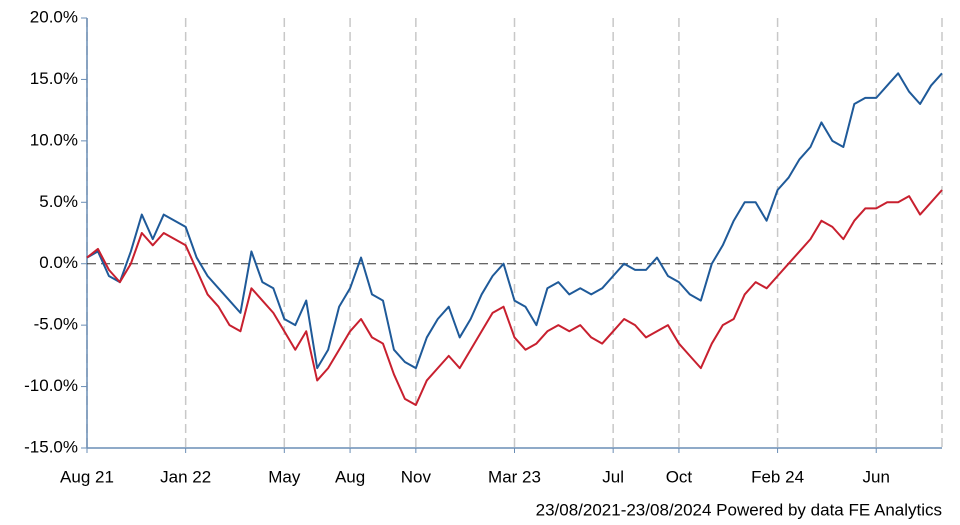 The width and height of the screenshot is (960, 525). I want to click on y-tick-label: 5.0%, so click(58, 201).